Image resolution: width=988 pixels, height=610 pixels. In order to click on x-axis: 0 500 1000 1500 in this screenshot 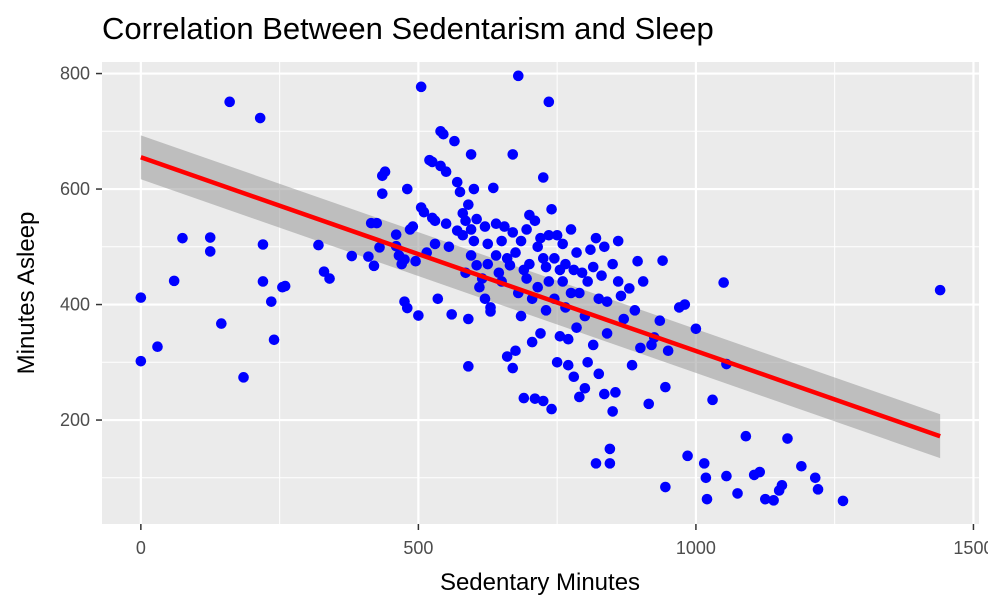, I will do `click(562, 541)`.